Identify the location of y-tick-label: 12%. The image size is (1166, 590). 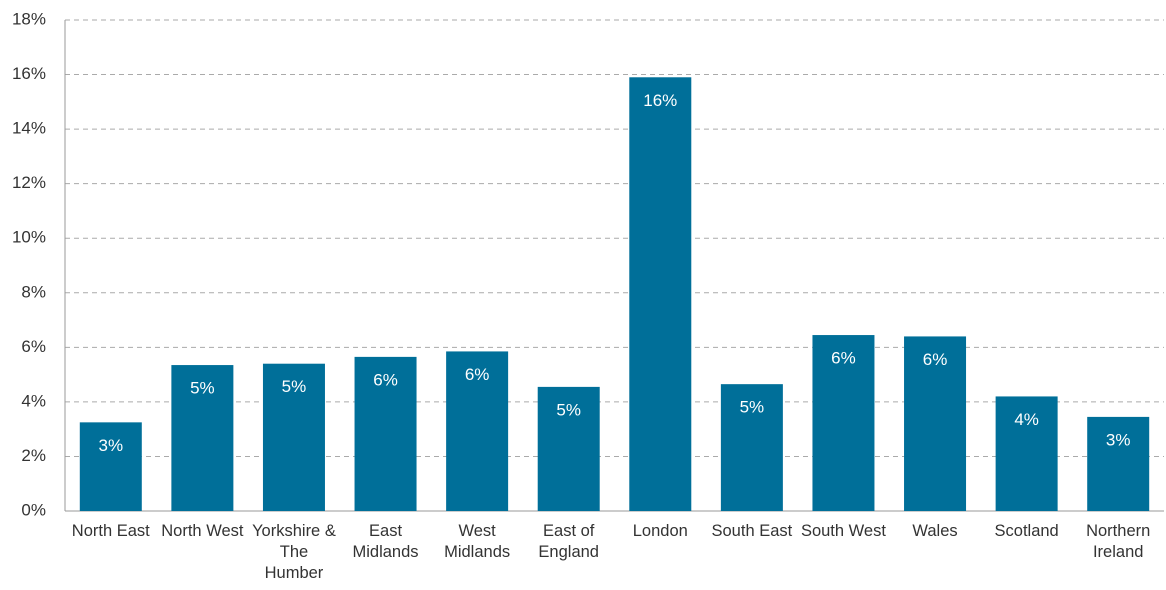
(29, 182).